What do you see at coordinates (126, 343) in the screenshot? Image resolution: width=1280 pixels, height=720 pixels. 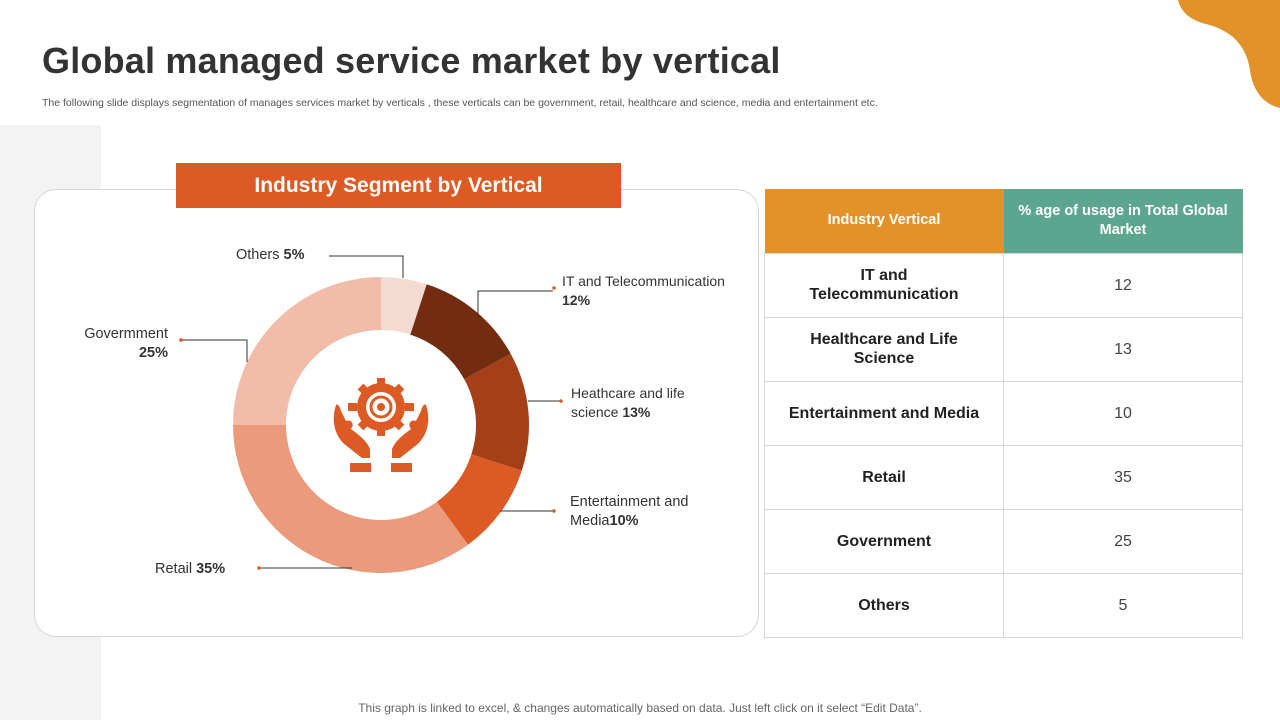 I see `label-government: Govermment 25%` at bounding box center [126, 343].